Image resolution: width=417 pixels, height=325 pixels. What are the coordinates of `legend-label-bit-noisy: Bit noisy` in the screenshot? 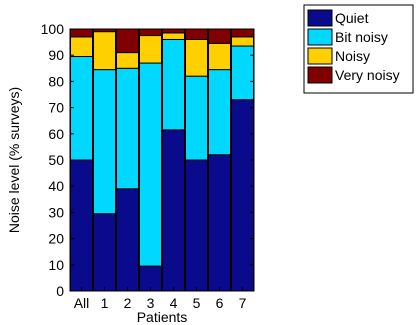 It's located at (361, 37).